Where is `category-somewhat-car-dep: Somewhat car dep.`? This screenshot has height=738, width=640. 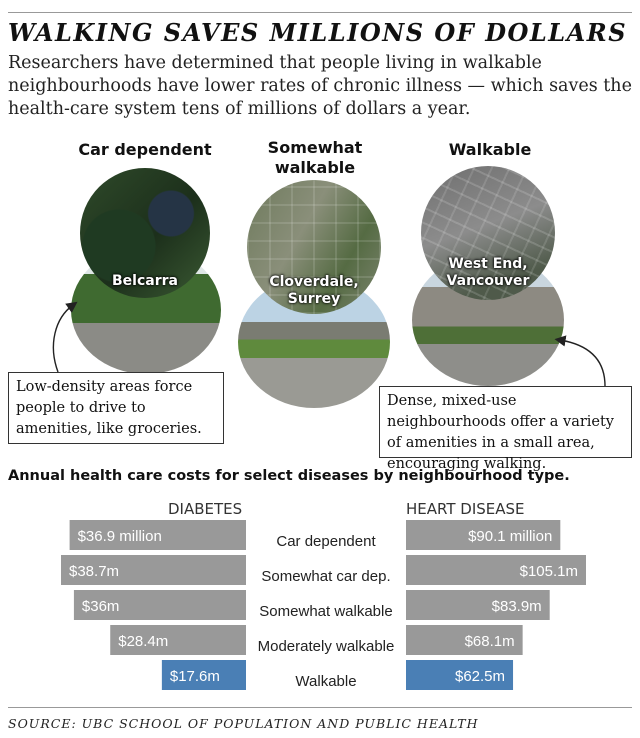 category-somewhat-car-dep: Somewhat car dep. is located at coordinates (325, 576).